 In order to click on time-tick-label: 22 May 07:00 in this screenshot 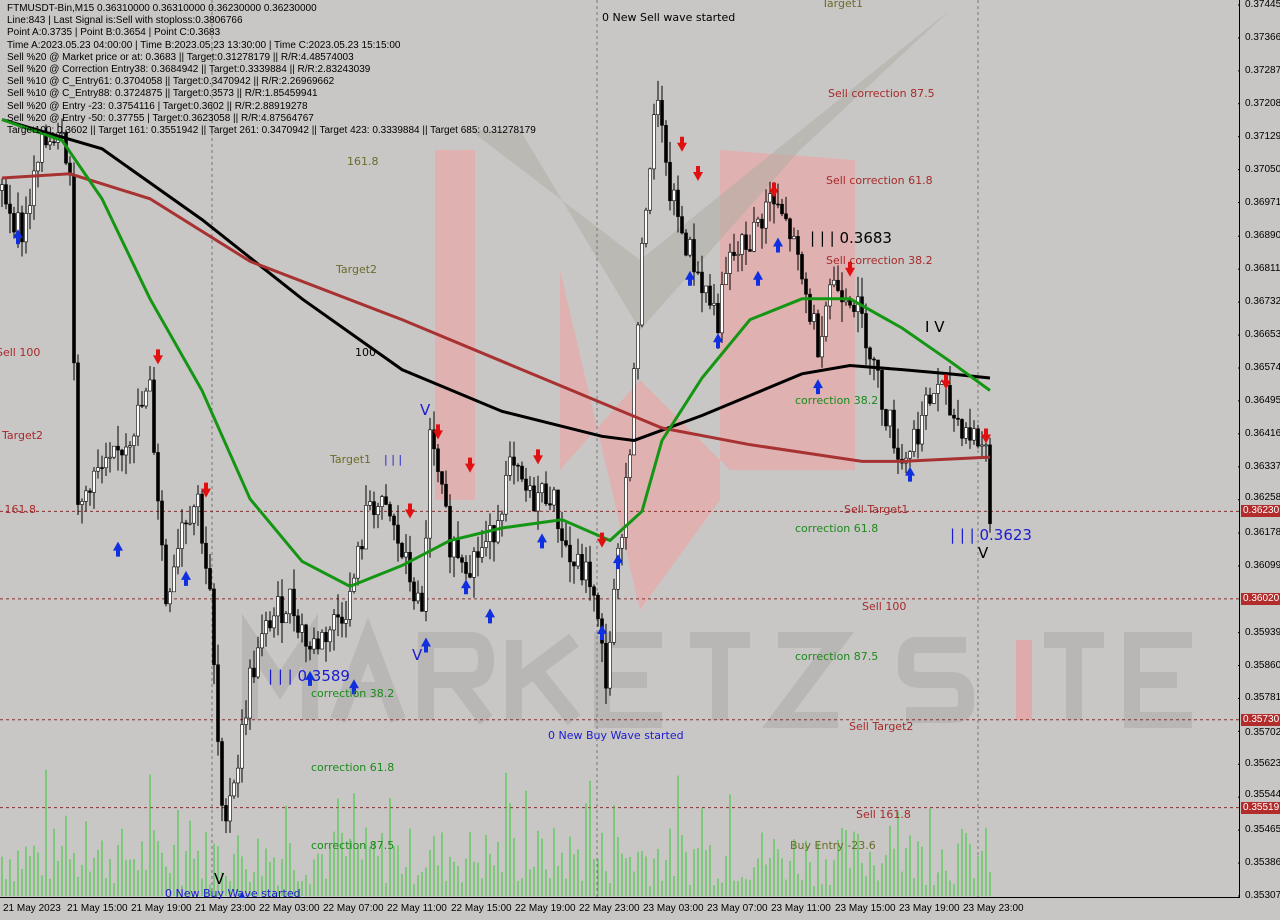, I will do `click(353, 908)`.